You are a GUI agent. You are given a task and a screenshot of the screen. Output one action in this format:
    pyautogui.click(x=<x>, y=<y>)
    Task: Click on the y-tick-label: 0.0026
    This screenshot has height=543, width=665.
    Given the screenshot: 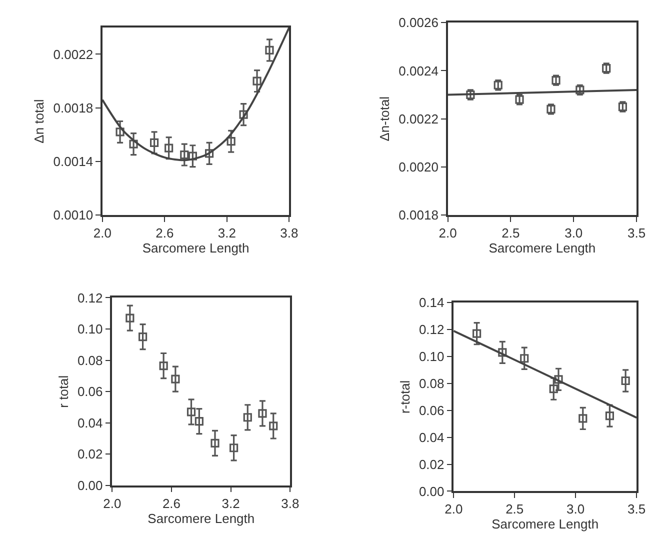 What is the action you would take?
    pyautogui.click(x=418, y=22)
    